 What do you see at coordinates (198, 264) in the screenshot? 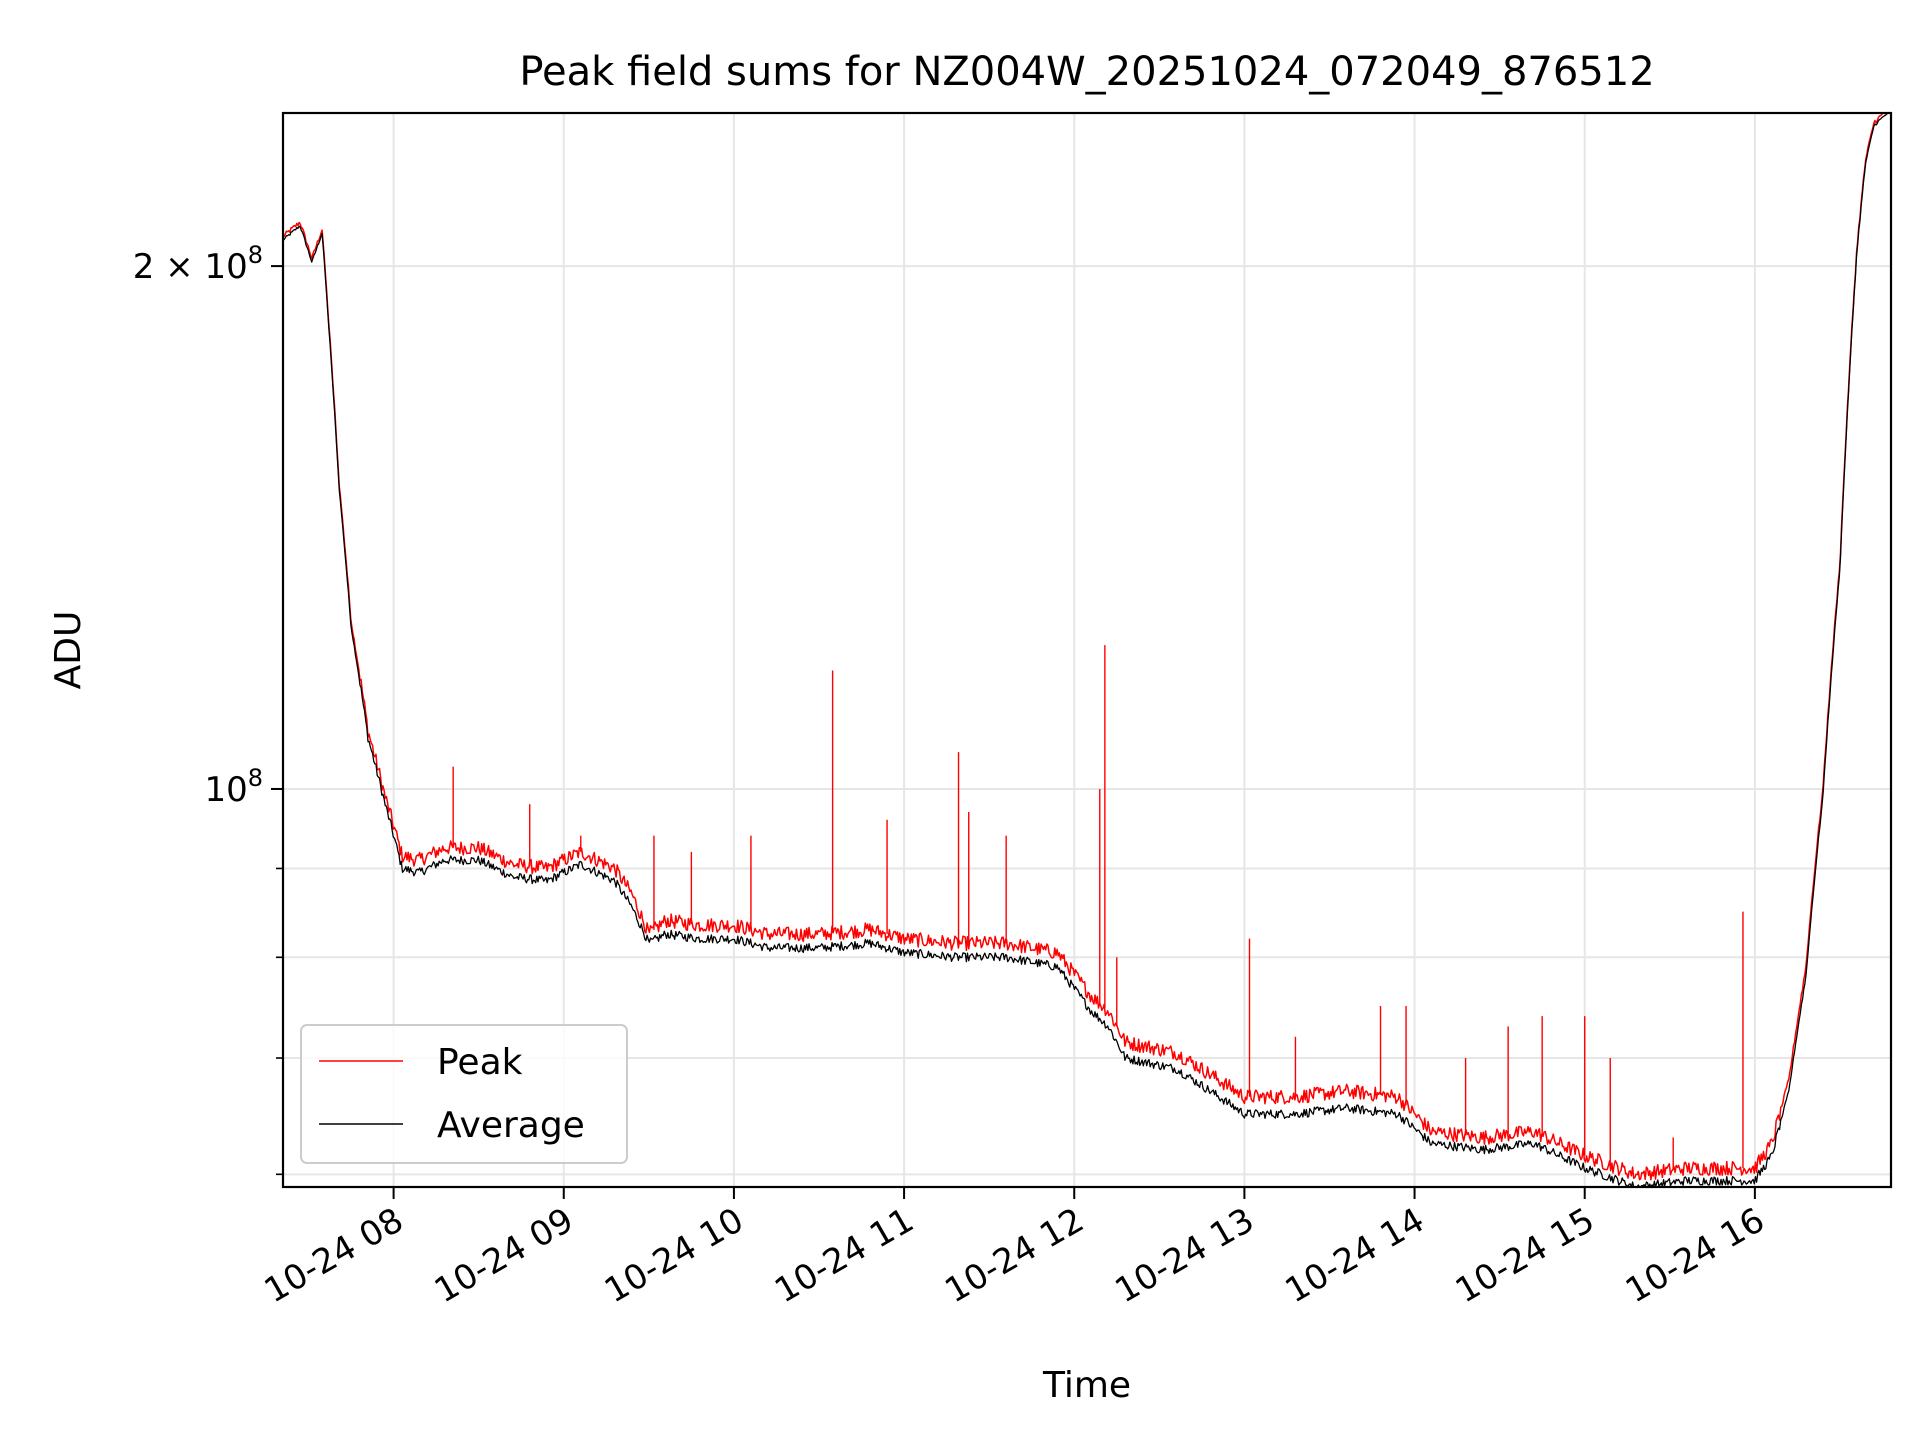
I see `y-tick-label: 2 × 108` at bounding box center [198, 264].